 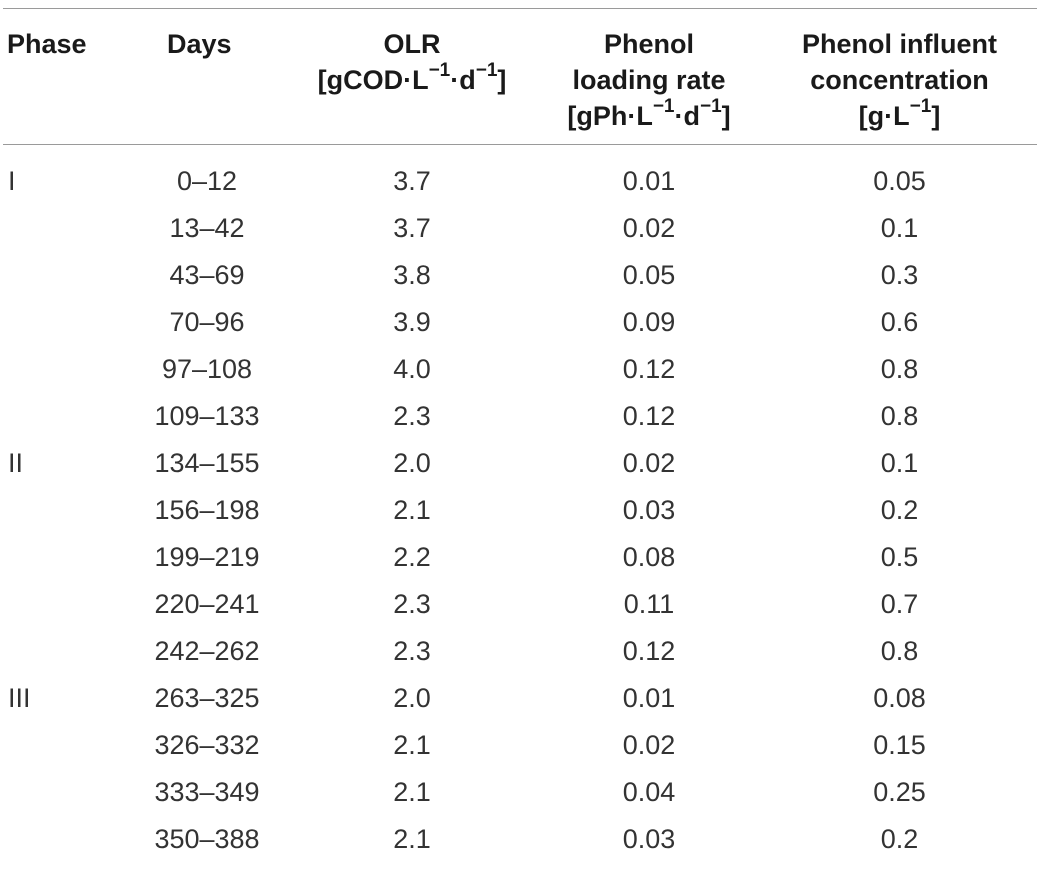 I want to click on cell-days: 326–332, so click(x=207, y=745).